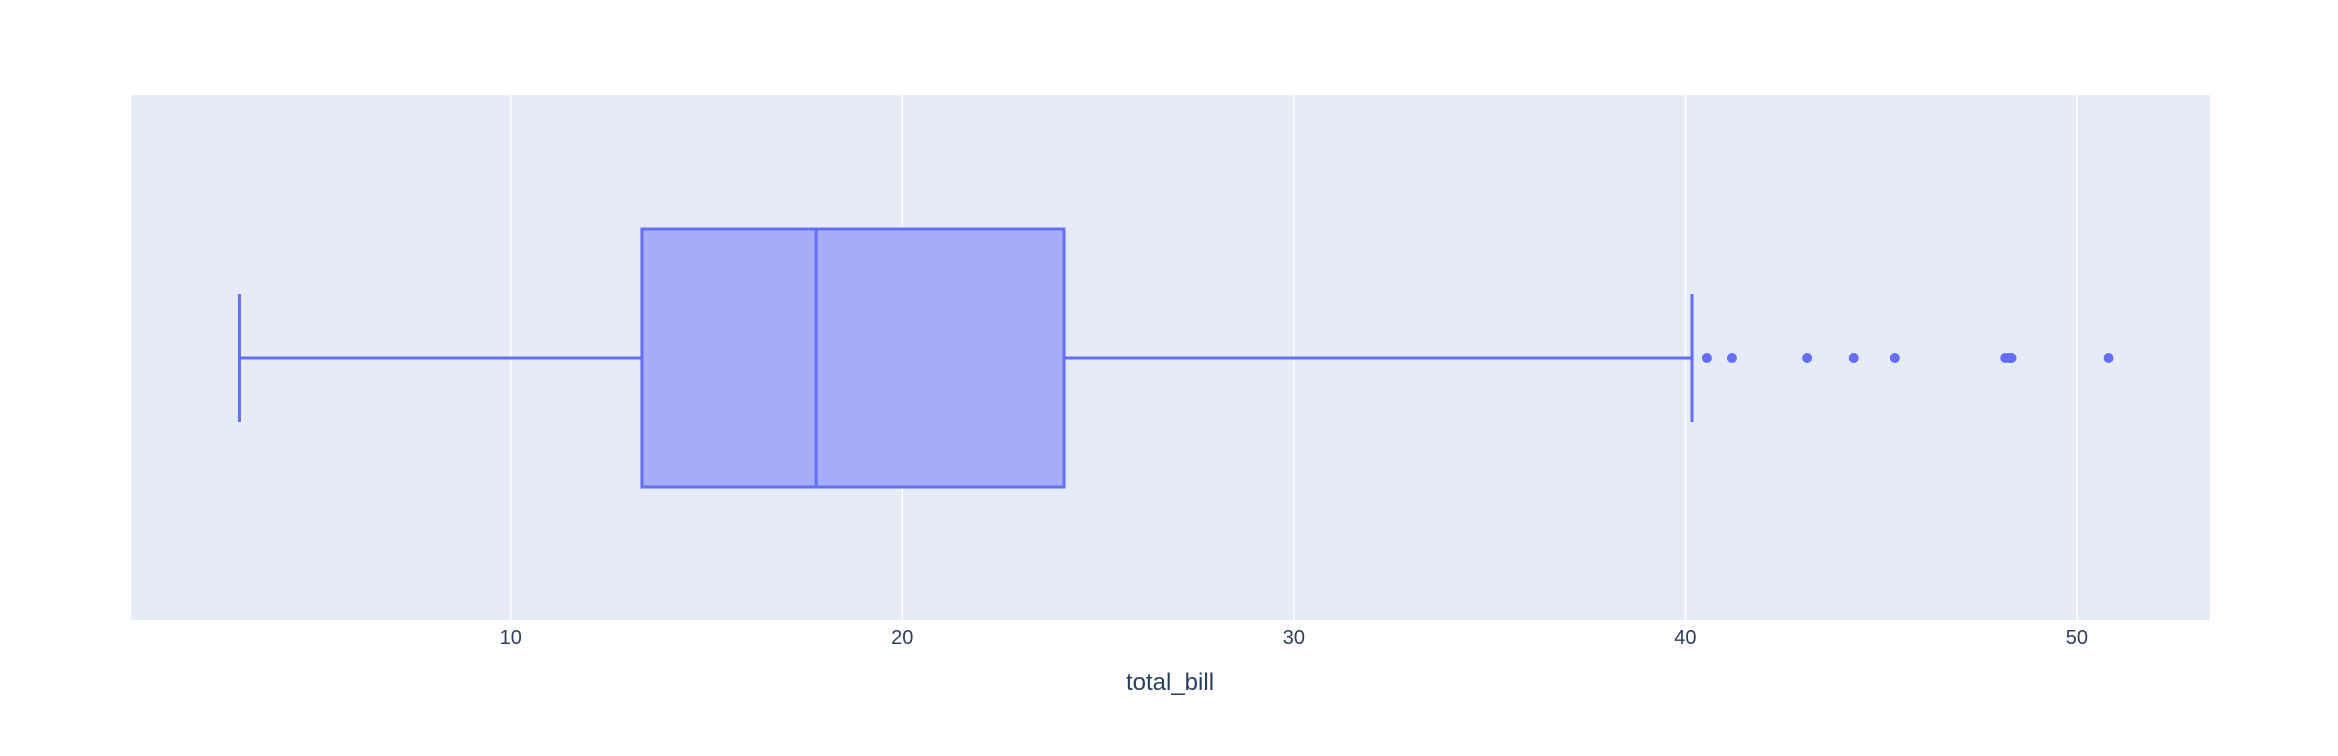  I want to click on x-tick-label: 20, so click(902, 638).